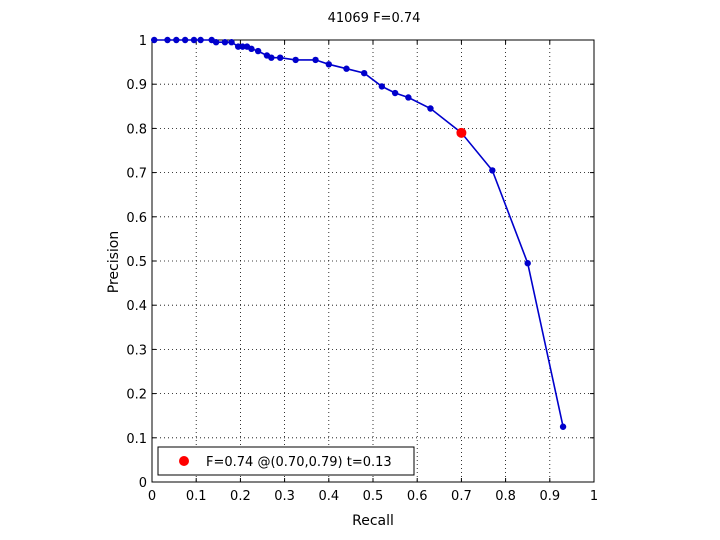 Image resolution: width=720 pixels, height=540 pixels. I want to click on x-tick-label: 0.1, so click(196, 496).